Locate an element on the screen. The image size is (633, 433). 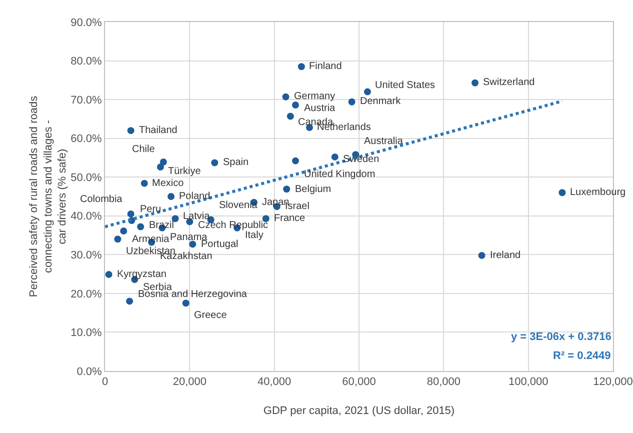
y-tick-label: 80.0% is located at coordinates (86, 62).